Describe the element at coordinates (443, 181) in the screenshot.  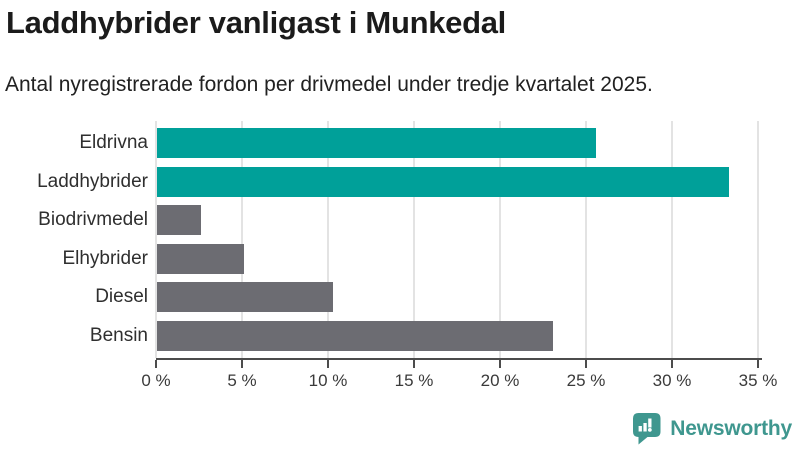
I see `bar-laddhybrider` at that location.